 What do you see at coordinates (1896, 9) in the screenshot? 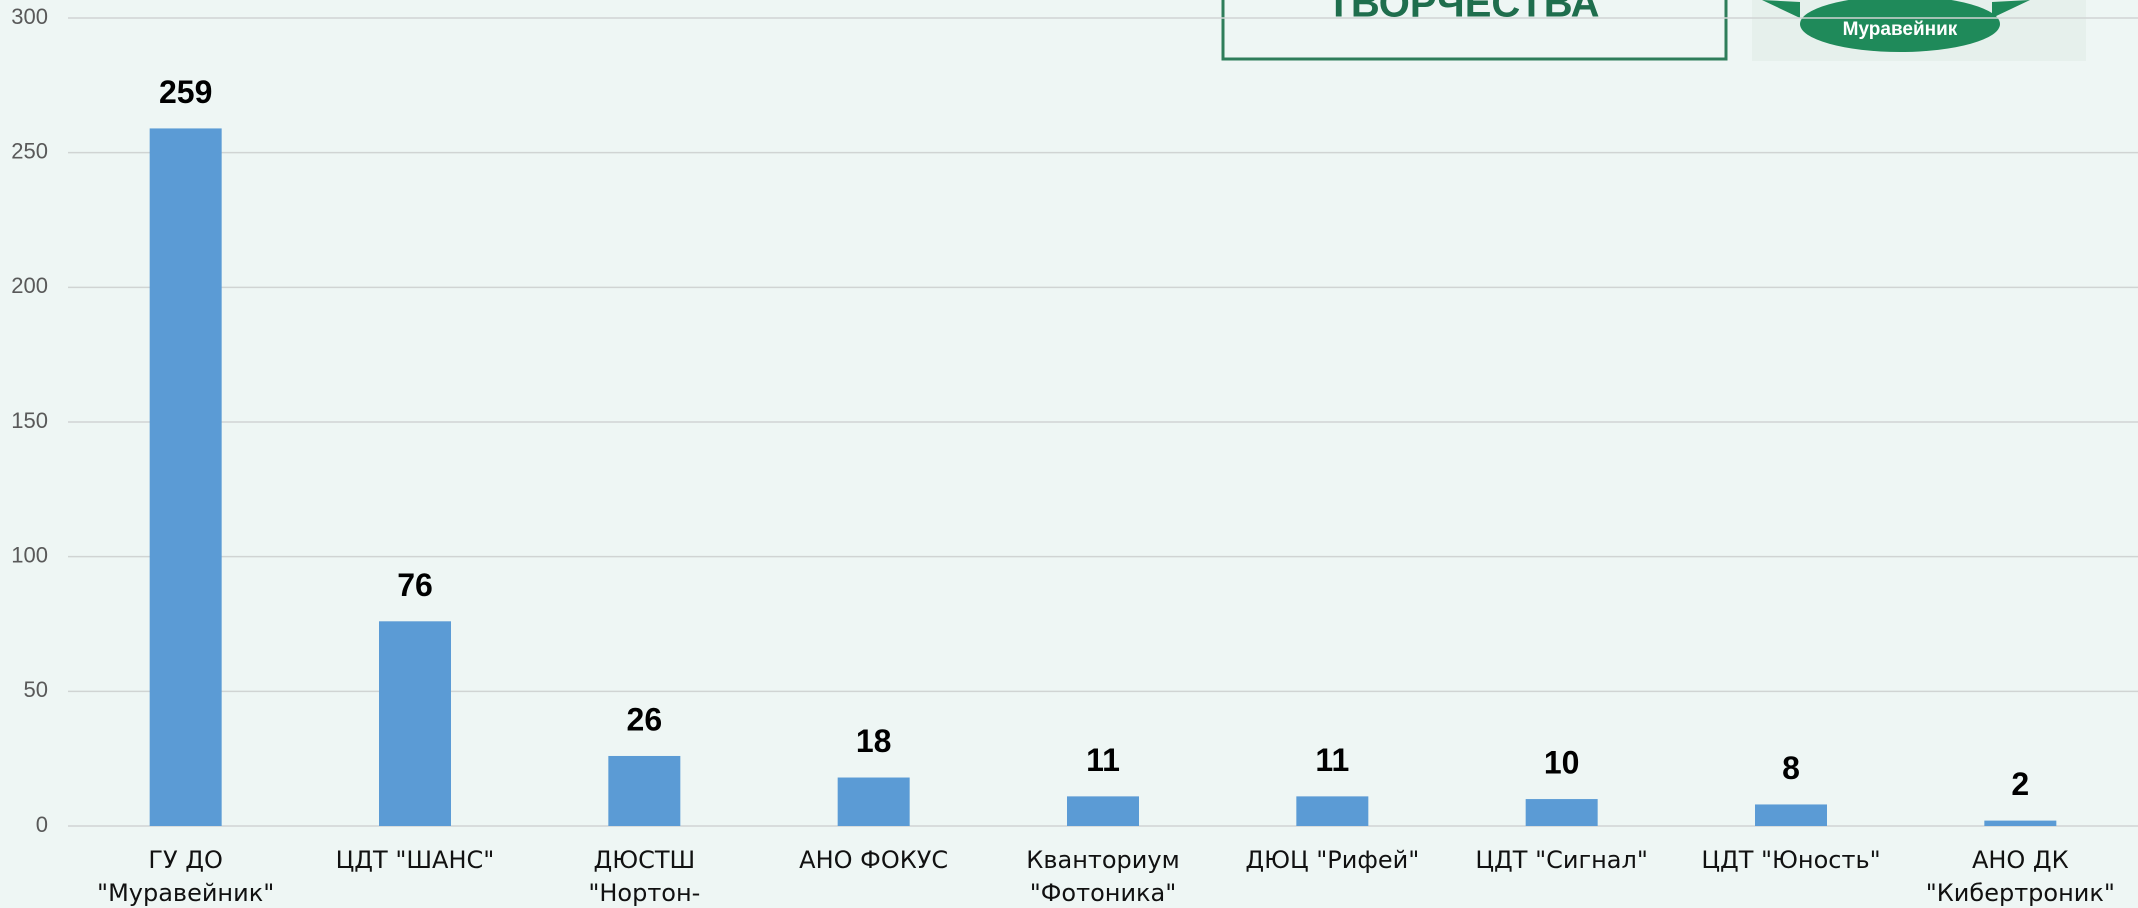
I see `logo-ribbon` at bounding box center [1896, 9].